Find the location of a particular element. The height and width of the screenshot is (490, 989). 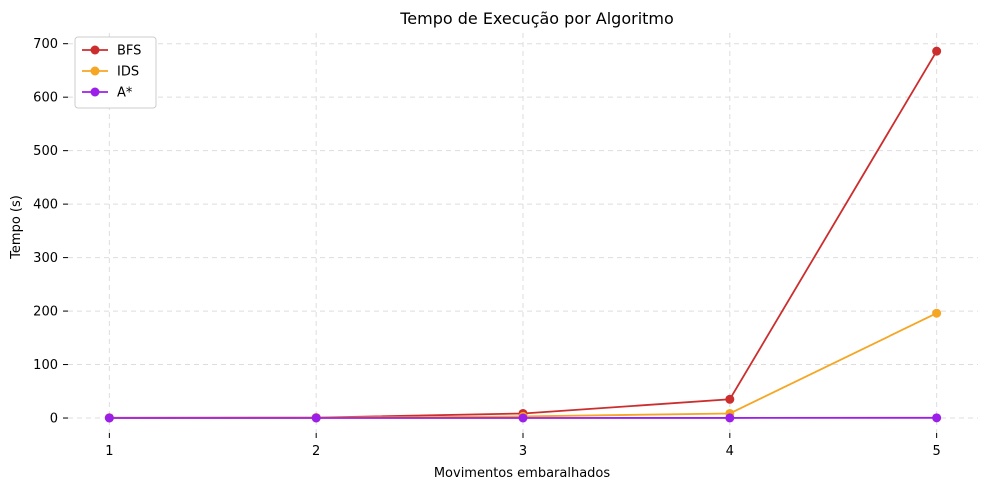

y-tick-label: 300 is located at coordinates (45, 258).